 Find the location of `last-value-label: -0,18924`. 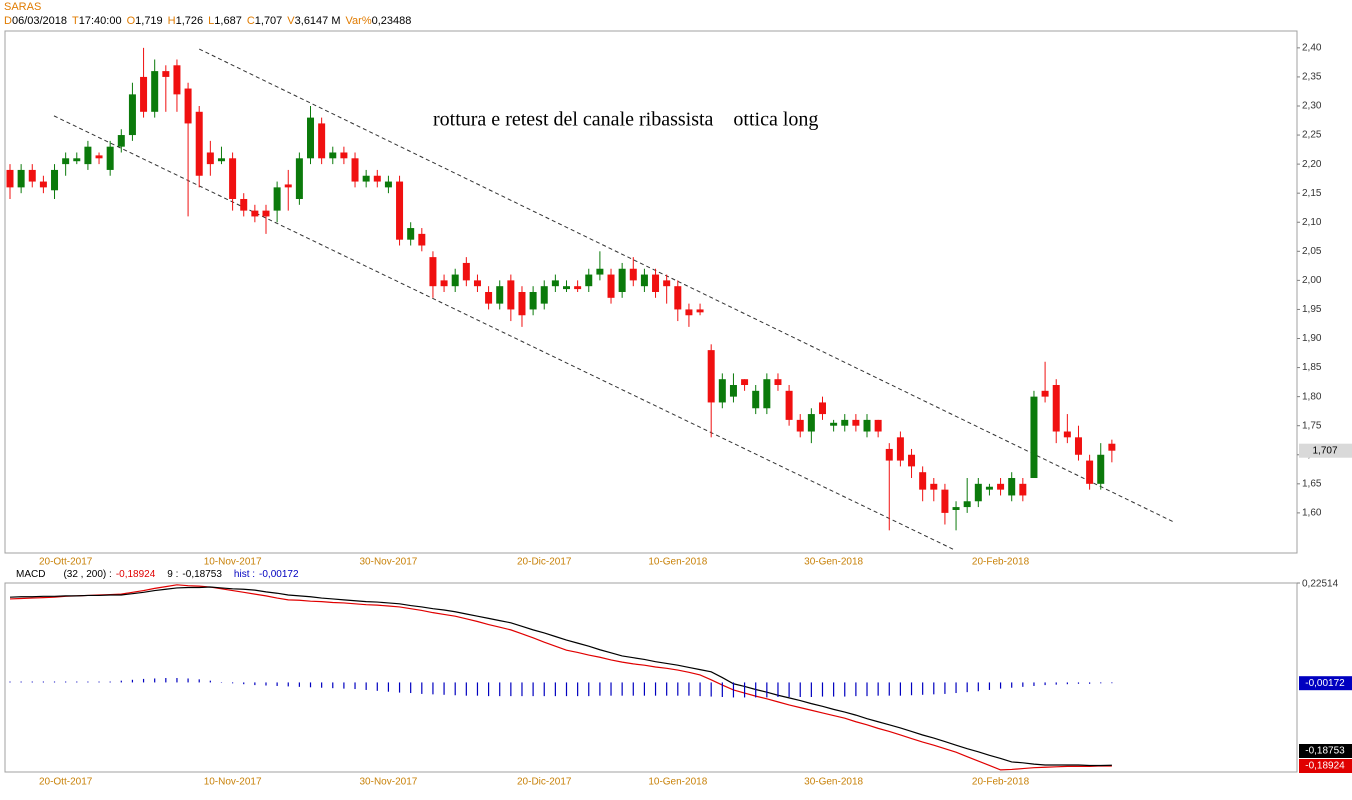

last-value-label: -0,18924 is located at coordinates (1325, 766).